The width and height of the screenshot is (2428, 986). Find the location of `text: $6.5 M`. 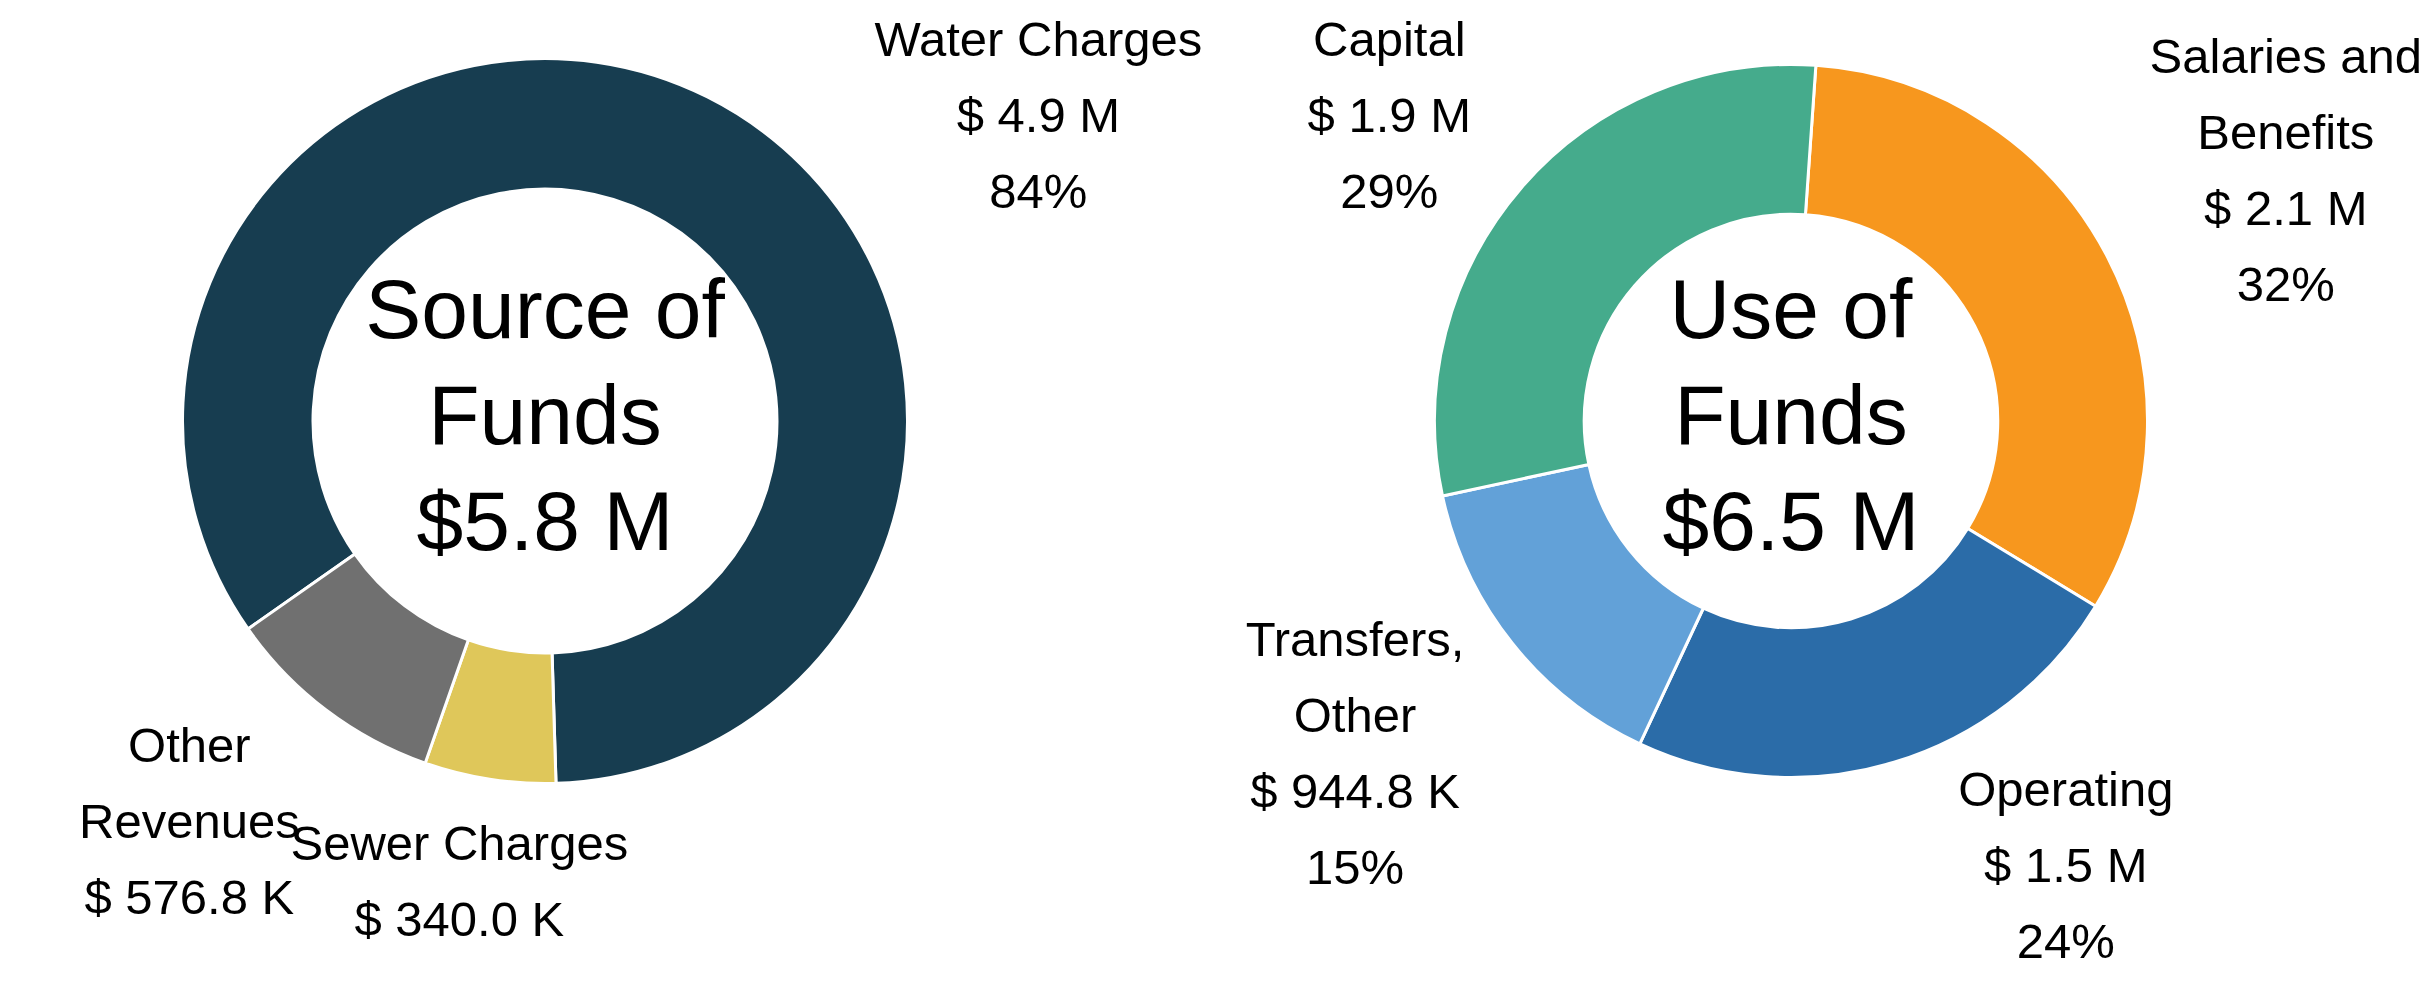

text: $6.5 M is located at coordinates (1791, 521).